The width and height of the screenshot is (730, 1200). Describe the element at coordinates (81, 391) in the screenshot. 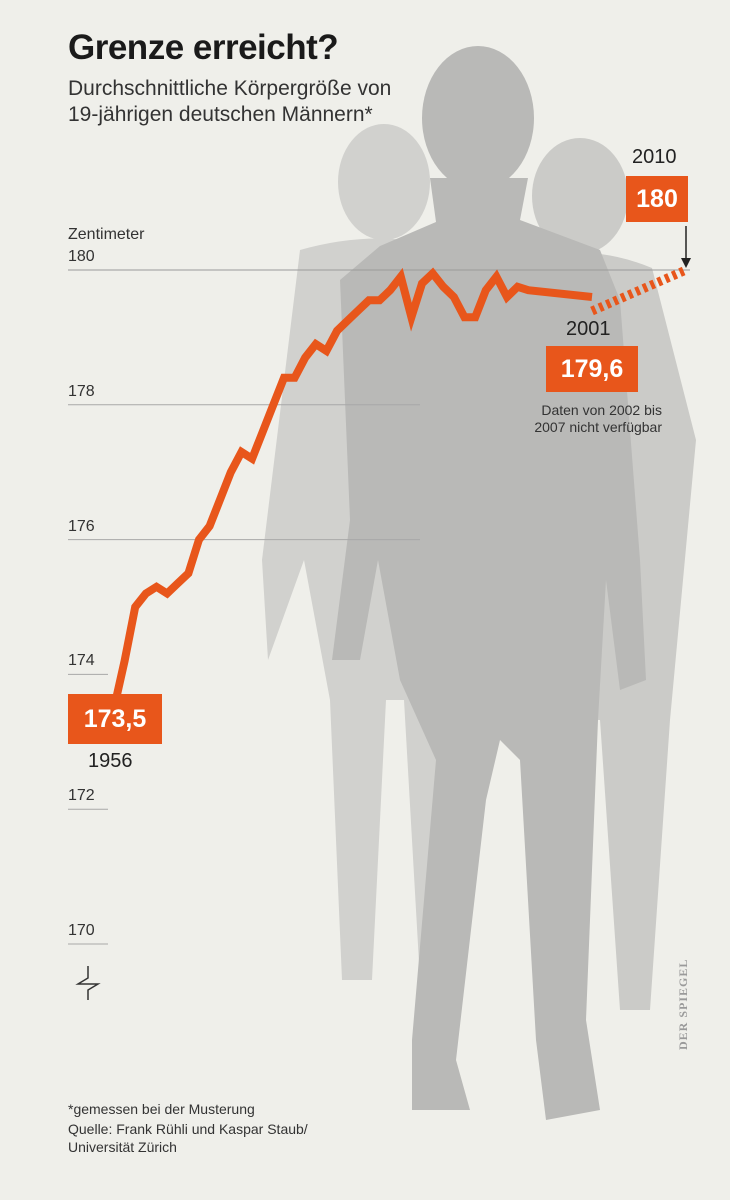

I see `y-tick-label-178: 178` at that location.